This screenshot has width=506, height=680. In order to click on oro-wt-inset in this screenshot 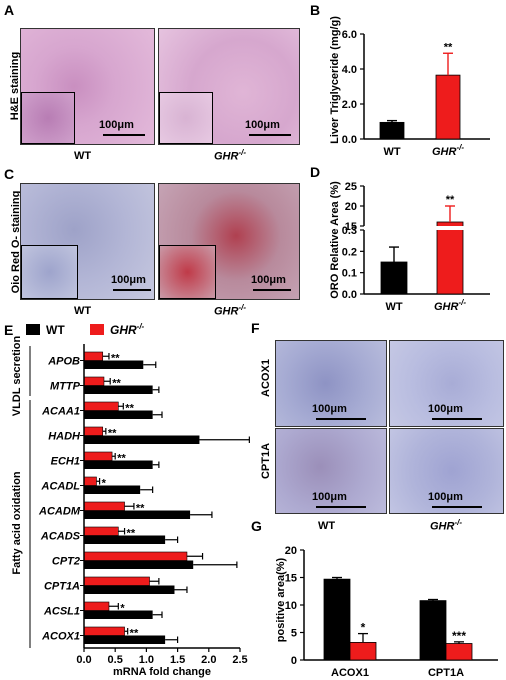, I will do `click(49, 272)`.